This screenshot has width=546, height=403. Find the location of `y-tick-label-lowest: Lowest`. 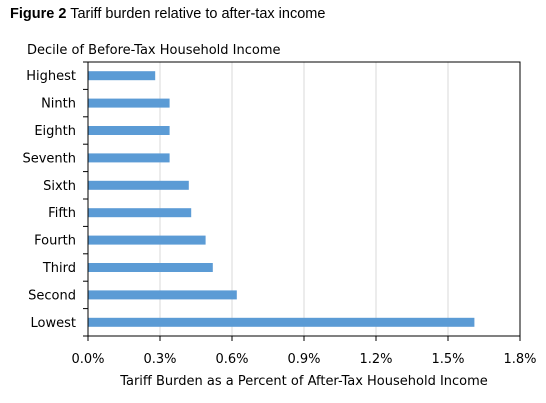

y-tick-label-lowest: Lowest is located at coordinates (53, 323).